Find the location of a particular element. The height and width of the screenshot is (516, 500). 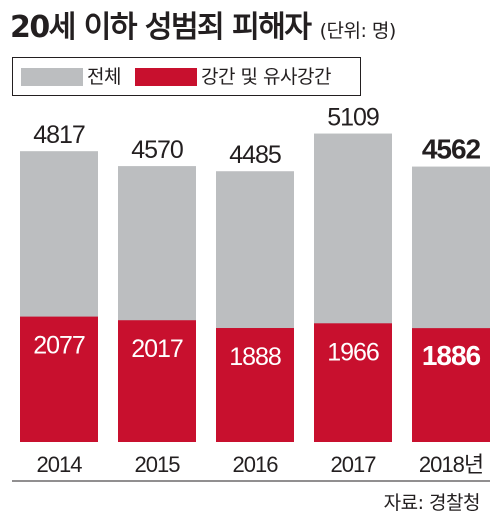

unit-label: (단위: 명) is located at coordinates (358, 31).